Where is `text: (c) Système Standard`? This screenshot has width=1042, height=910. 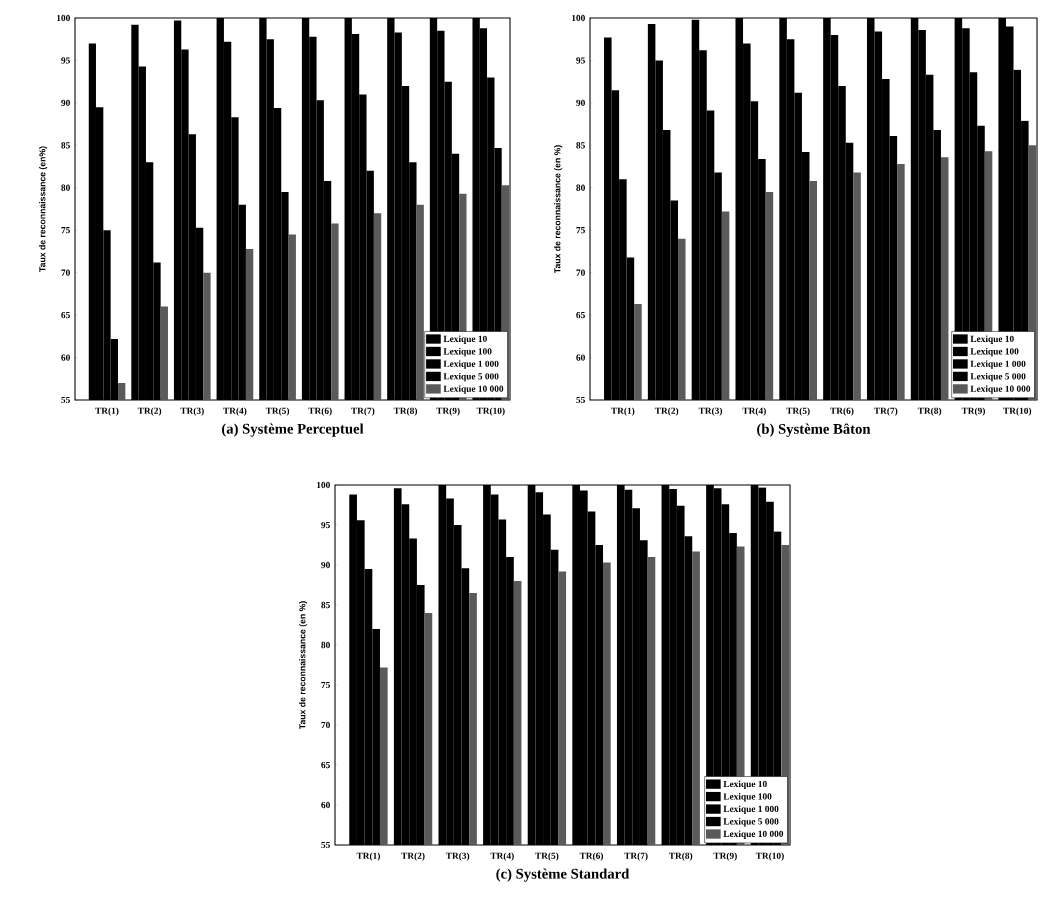
text: (c) Système Standard is located at coordinates (563, 875).